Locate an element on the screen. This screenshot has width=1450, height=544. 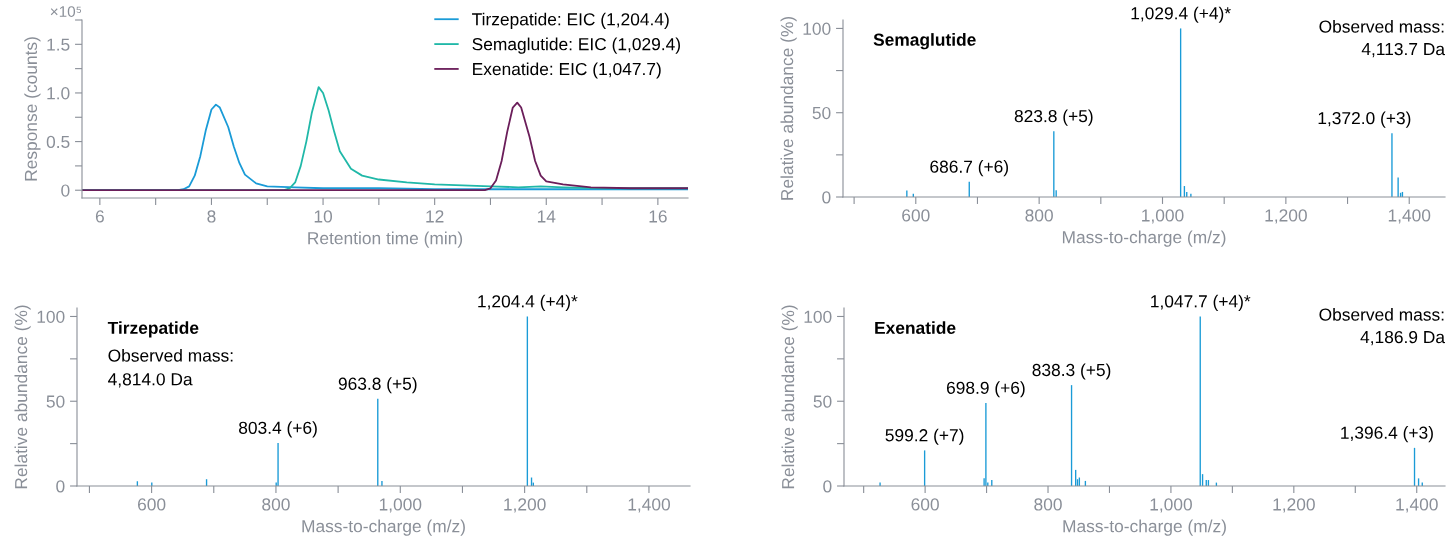
legend-label: Exenatide: EIC (1,047.7) is located at coordinates (567, 70).